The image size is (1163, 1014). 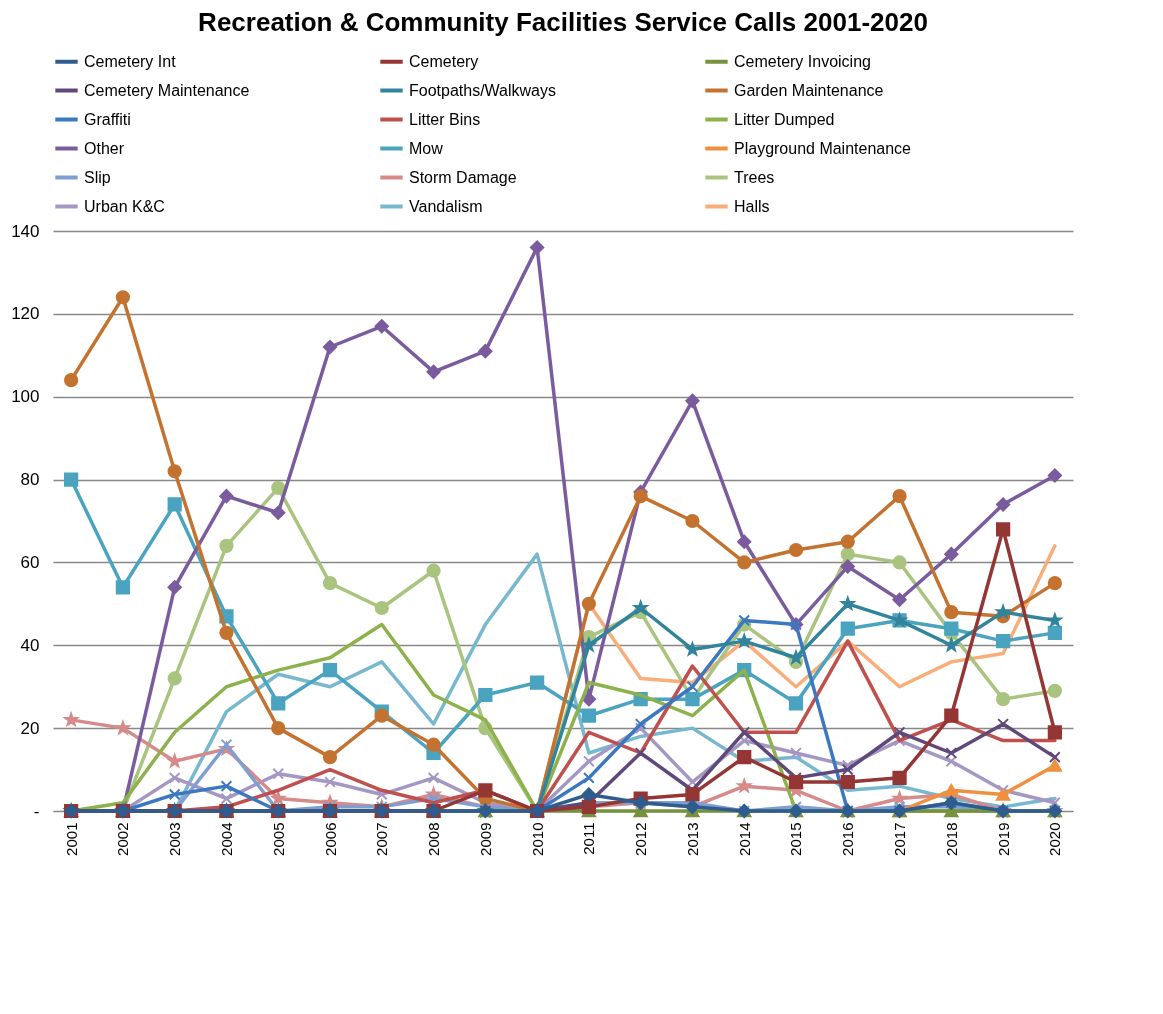 What do you see at coordinates (446, 206) in the screenshot?
I see `legend-label: Vandalism` at bounding box center [446, 206].